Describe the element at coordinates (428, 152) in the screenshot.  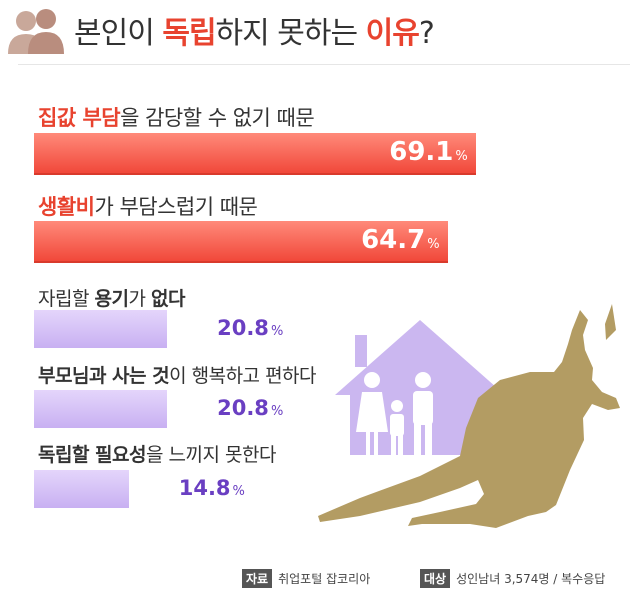
I see `value-label-1: 69.1%` at that location.